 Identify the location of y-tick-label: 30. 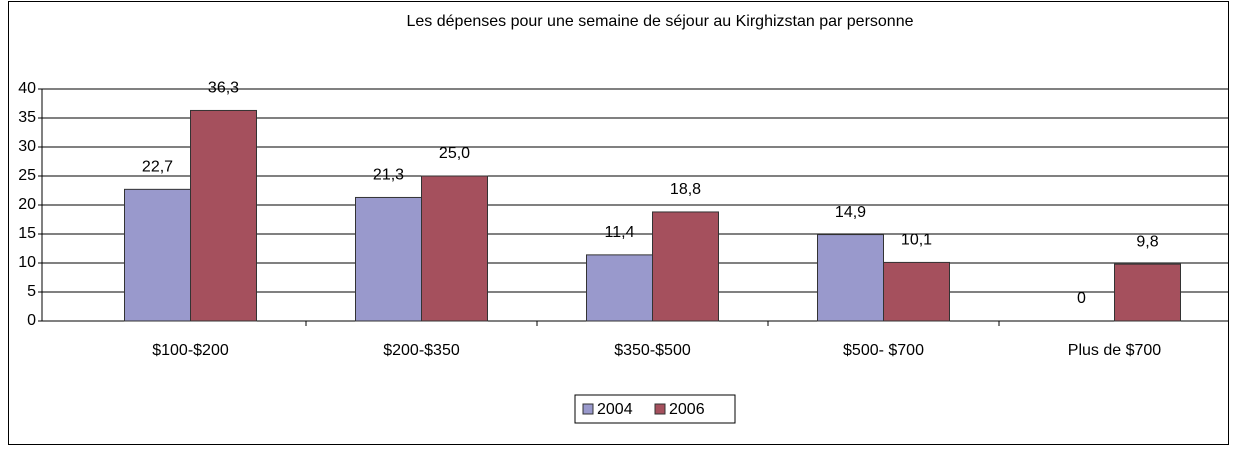
(27, 146).